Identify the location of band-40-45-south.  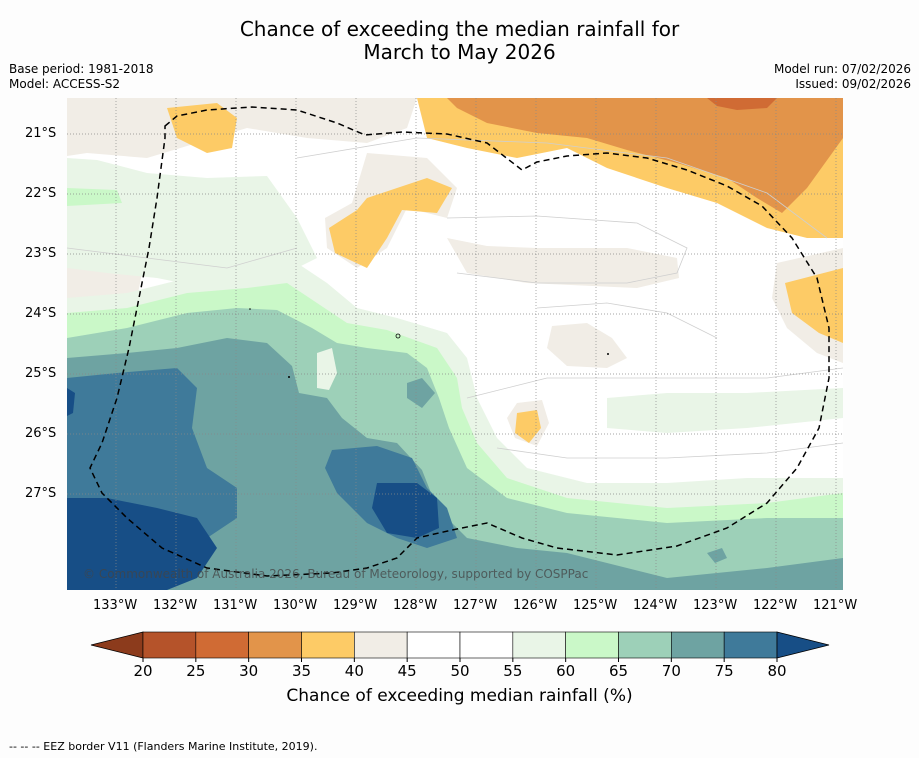
(587, 345).